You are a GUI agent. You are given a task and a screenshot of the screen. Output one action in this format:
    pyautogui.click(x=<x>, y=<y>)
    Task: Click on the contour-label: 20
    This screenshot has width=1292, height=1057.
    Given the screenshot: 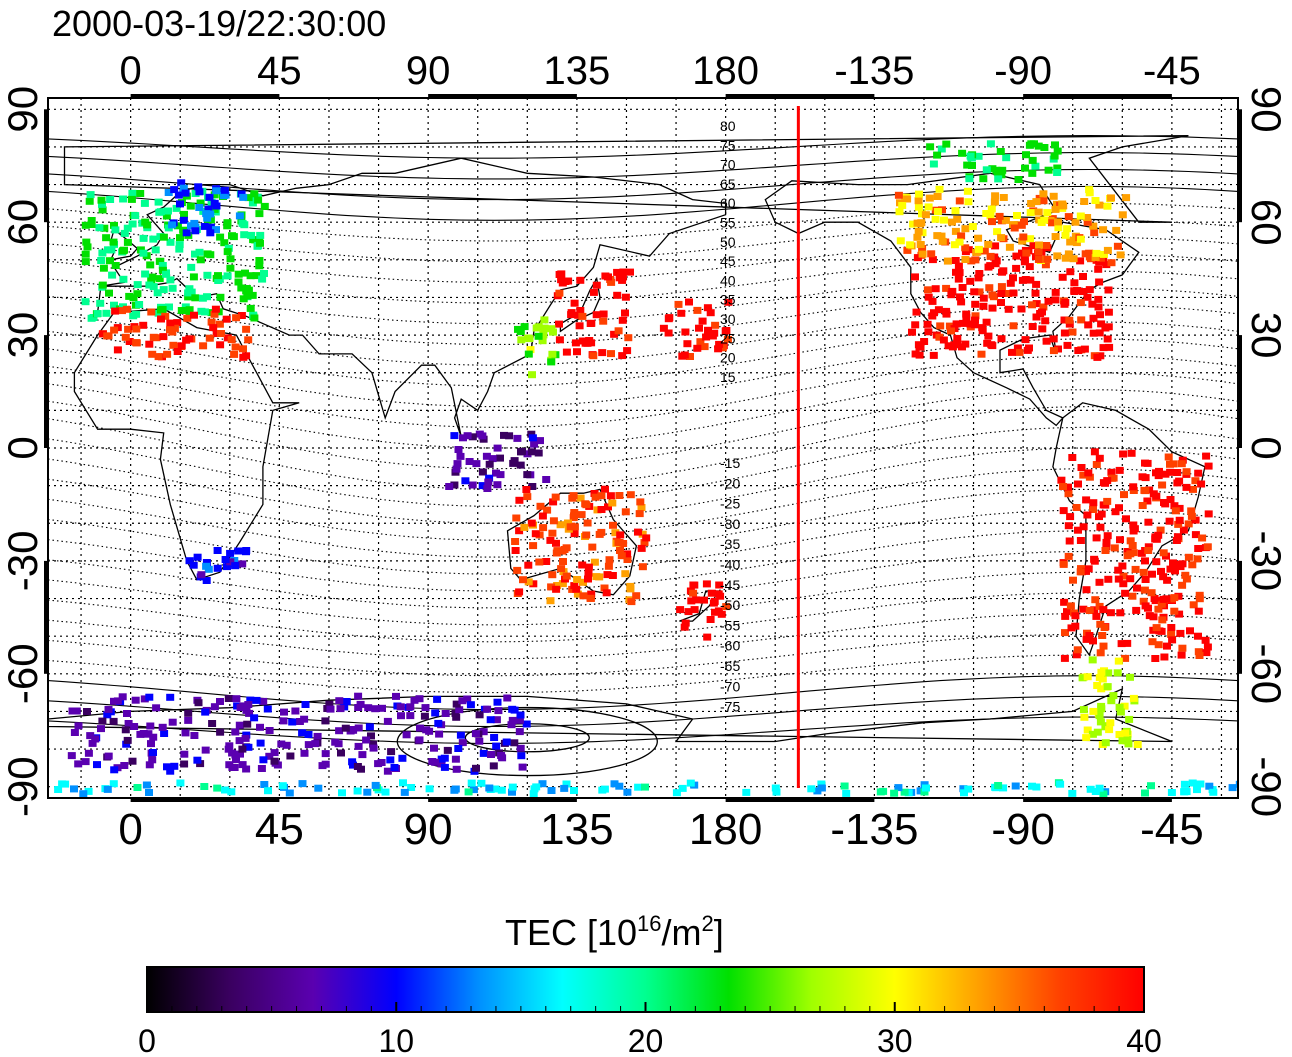 What is the action you would take?
    pyautogui.click(x=728, y=358)
    